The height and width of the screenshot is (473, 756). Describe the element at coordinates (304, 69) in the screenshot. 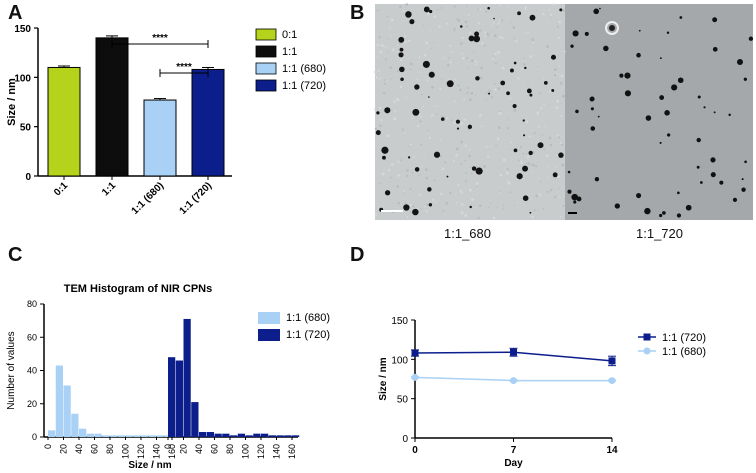

I see `legend-label: 1:1 (680)` at that location.